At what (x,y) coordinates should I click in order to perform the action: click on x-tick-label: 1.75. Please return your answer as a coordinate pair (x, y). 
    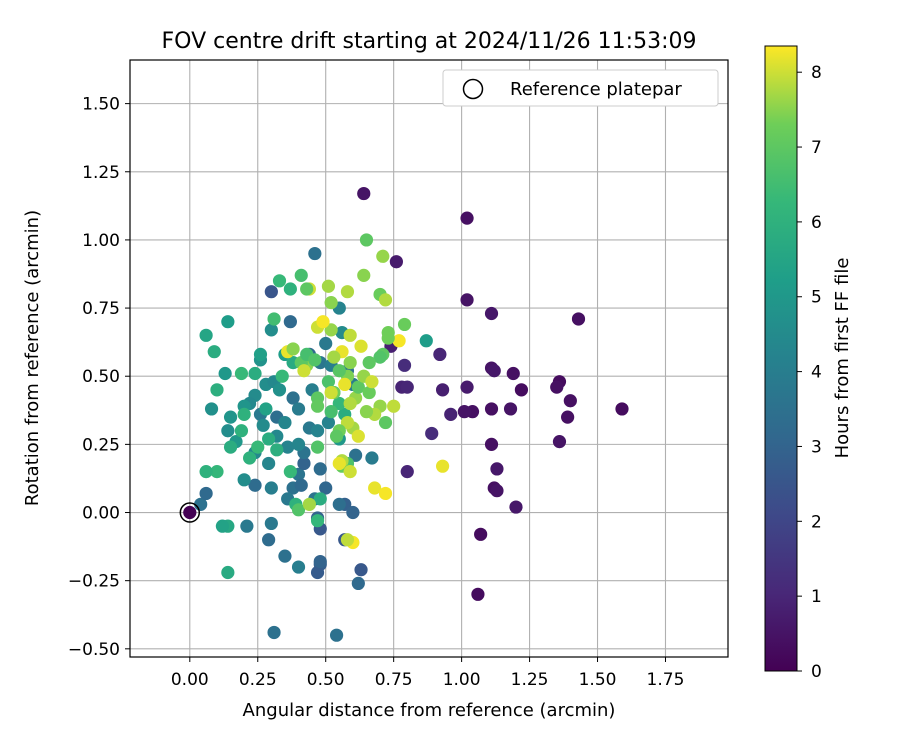
    Looking at the image, I should click on (666, 680).